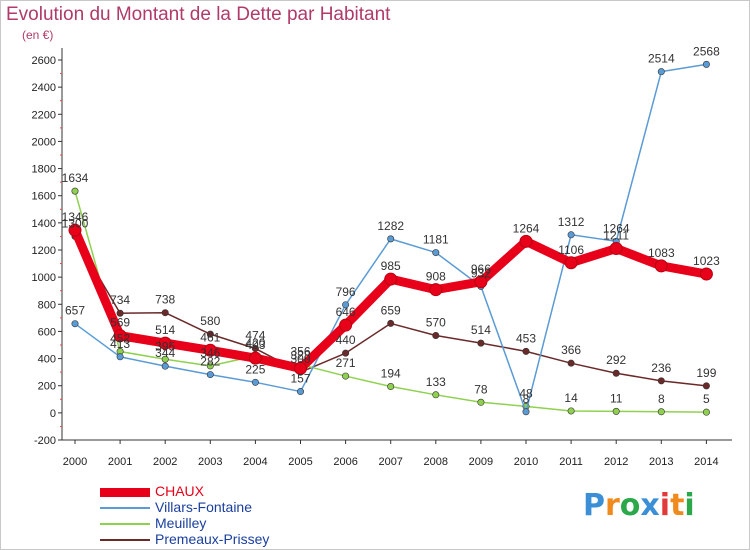 The height and width of the screenshot is (550, 750). I want to click on data-label: 657, so click(75, 311).